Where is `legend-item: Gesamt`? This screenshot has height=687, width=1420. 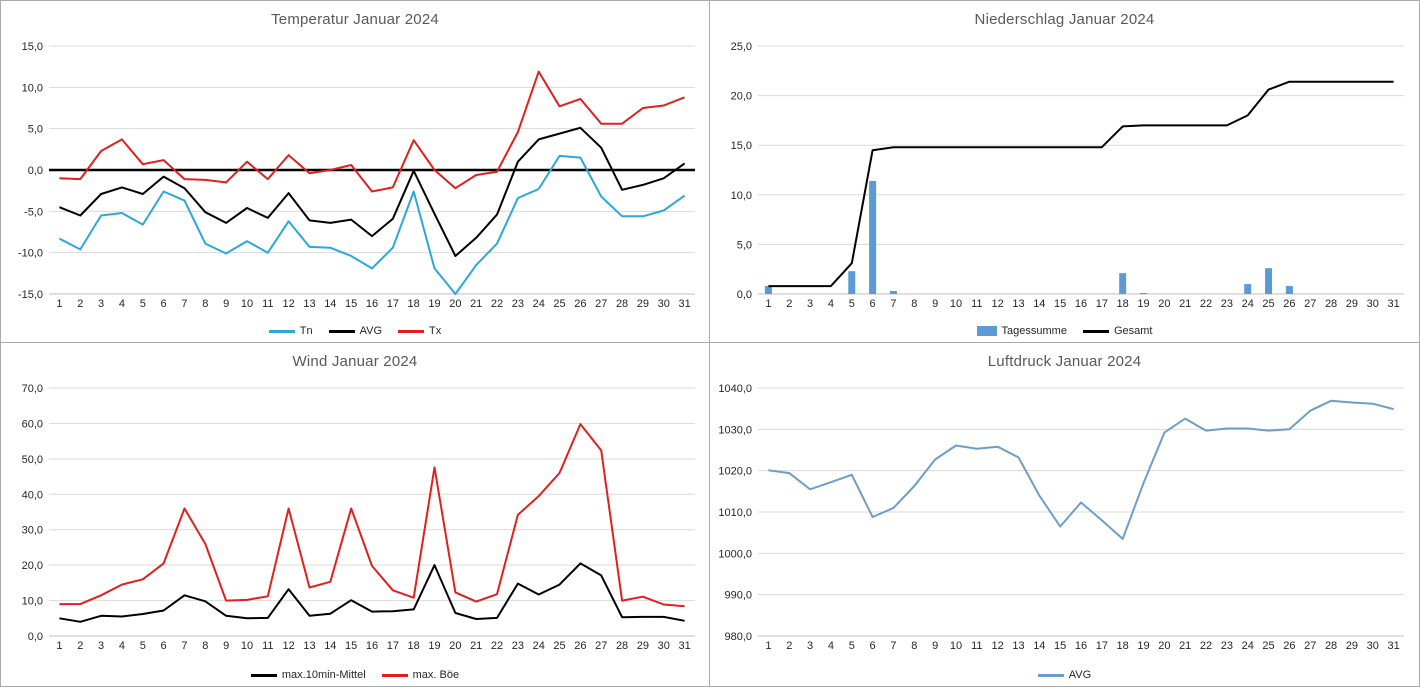 legend-item: Gesamt is located at coordinates (1117, 331).